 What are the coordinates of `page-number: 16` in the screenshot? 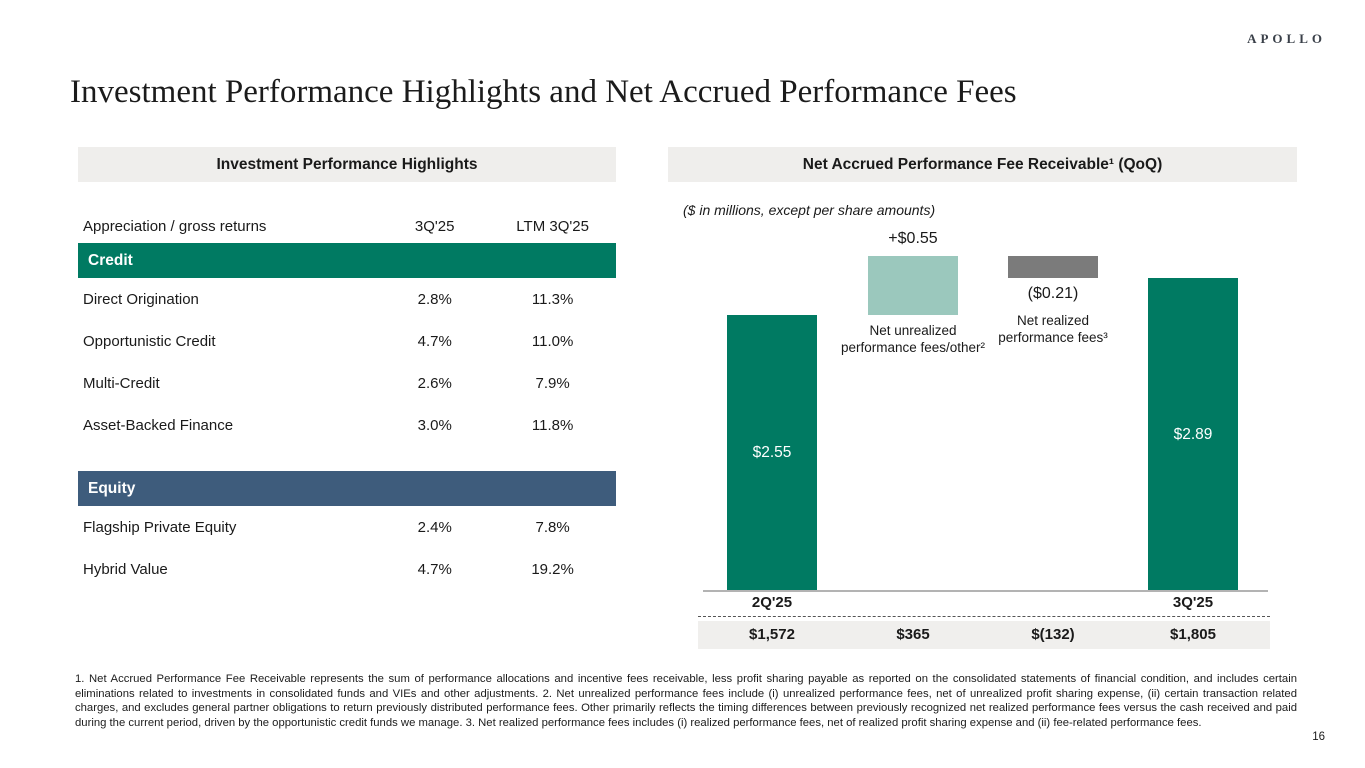 It's located at (1318, 737).